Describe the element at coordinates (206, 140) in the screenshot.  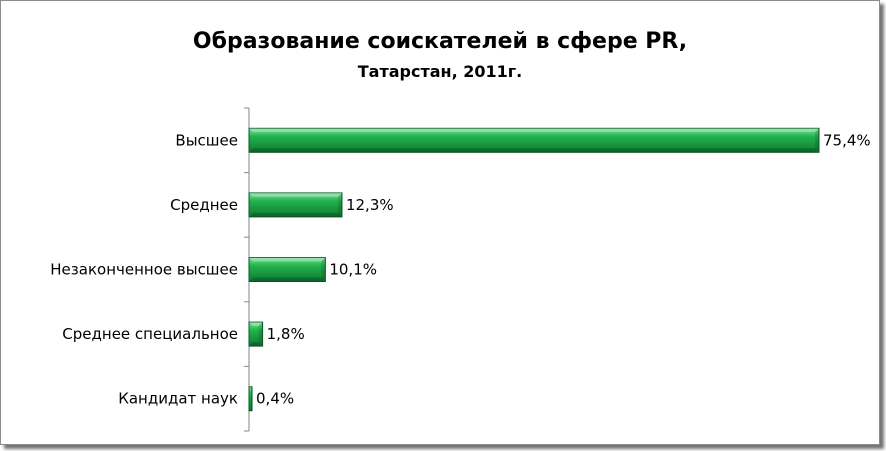
I see `category-label: Высшее` at that location.